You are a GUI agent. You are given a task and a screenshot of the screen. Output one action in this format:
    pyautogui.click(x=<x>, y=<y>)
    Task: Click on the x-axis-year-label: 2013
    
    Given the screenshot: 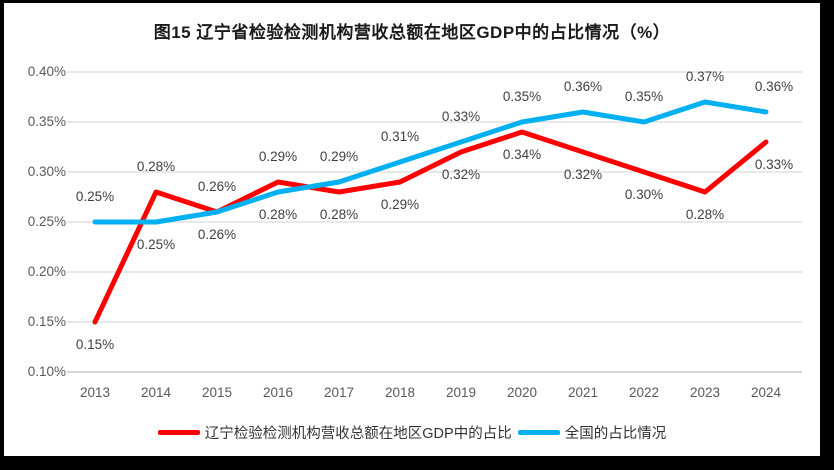 What is the action you would take?
    pyautogui.click(x=95, y=392)
    